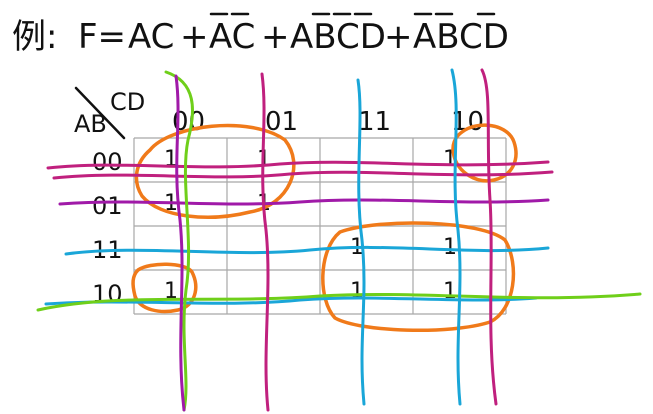 This screenshot has height=414, width=653. What do you see at coordinates (303, 175) in the screenshot?
I see `magenta-line-row-00-b` at bounding box center [303, 175].